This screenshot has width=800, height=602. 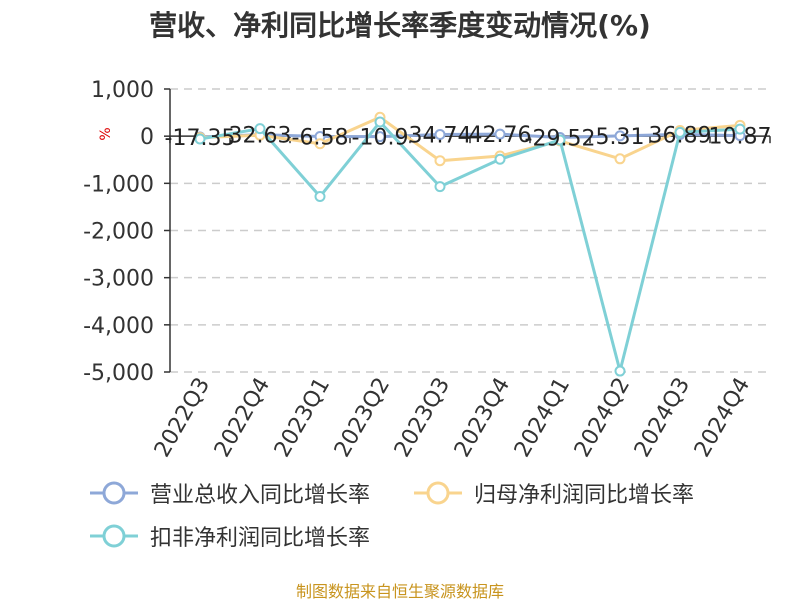 I want to click on legend-deducted-profit-icon, so click(x=114, y=536).